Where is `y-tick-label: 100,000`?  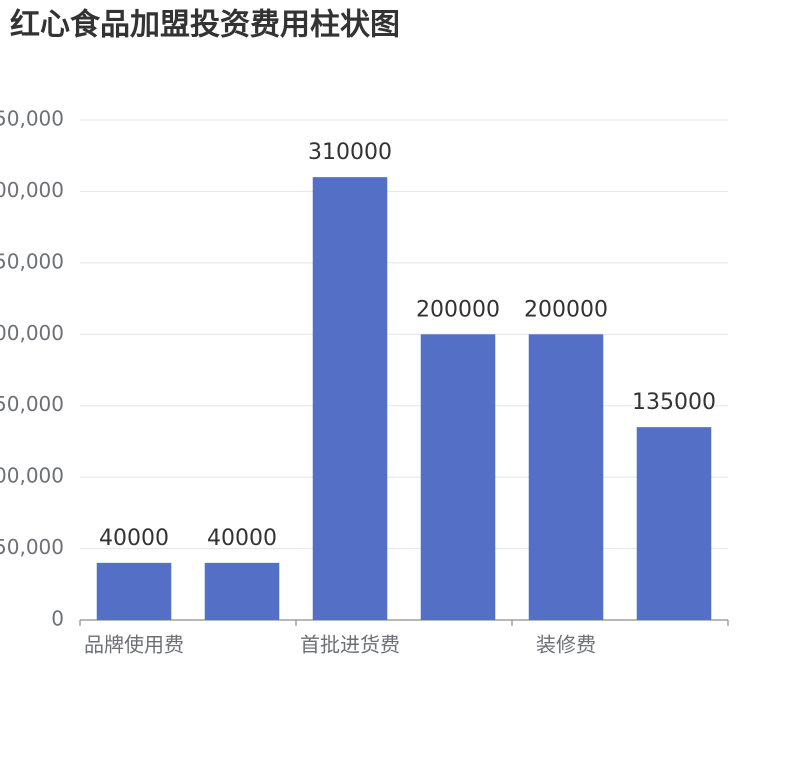 y-tick-label: 100,000 is located at coordinates (32, 476).